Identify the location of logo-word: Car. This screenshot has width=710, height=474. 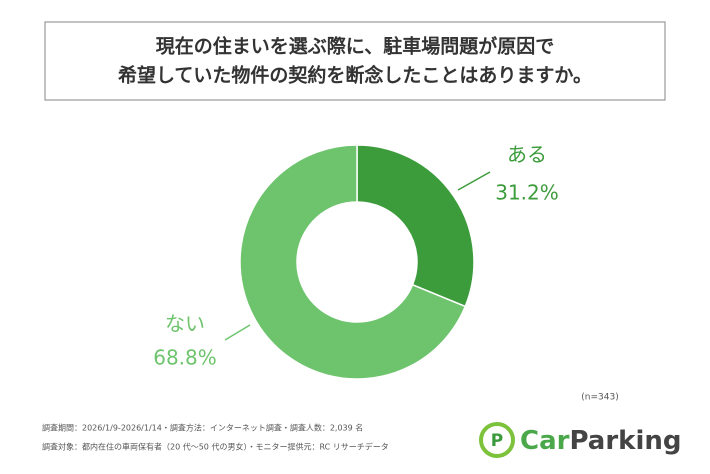
(545, 441).